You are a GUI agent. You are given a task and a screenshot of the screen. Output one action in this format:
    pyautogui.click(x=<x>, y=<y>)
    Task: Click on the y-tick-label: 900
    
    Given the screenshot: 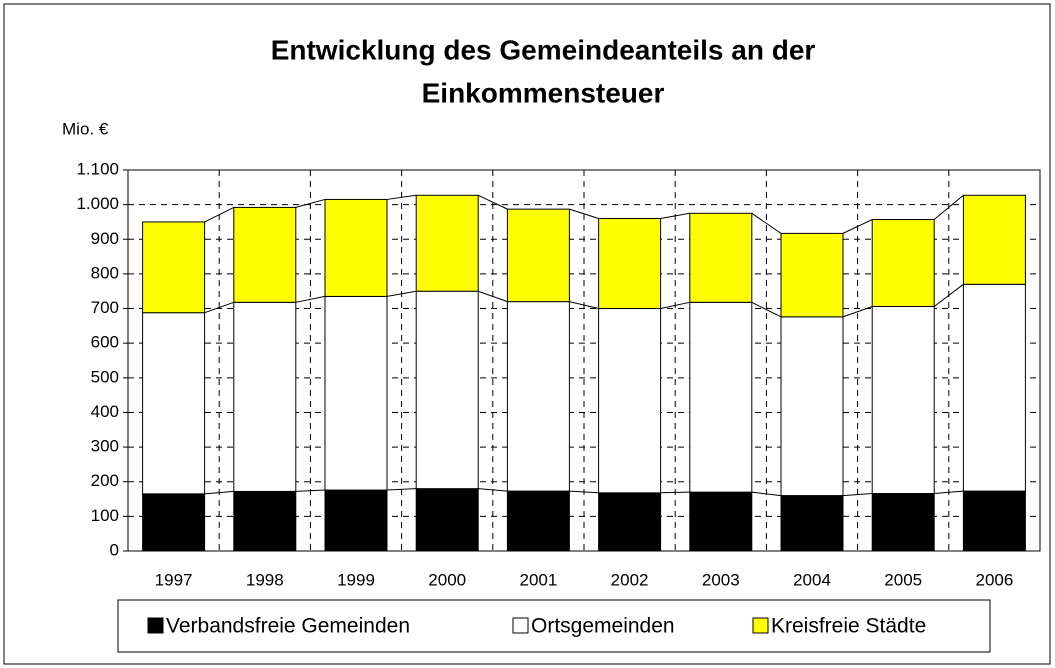 What is the action you would take?
    pyautogui.click(x=105, y=238)
    